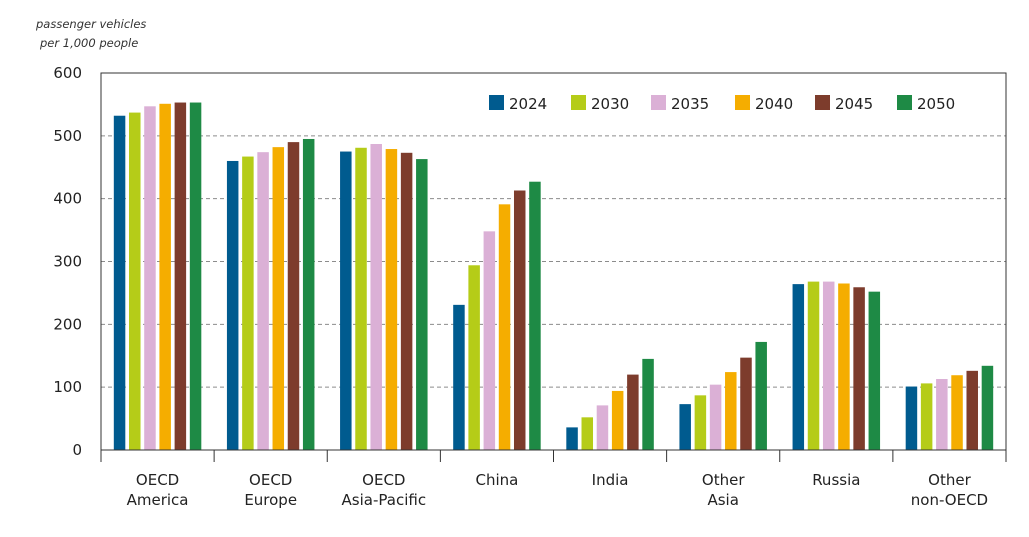 The height and width of the screenshot is (537, 1029). What do you see at coordinates (384, 500) in the screenshot?
I see `x-tick-label: Asia-Pacific` at bounding box center [384, 500].